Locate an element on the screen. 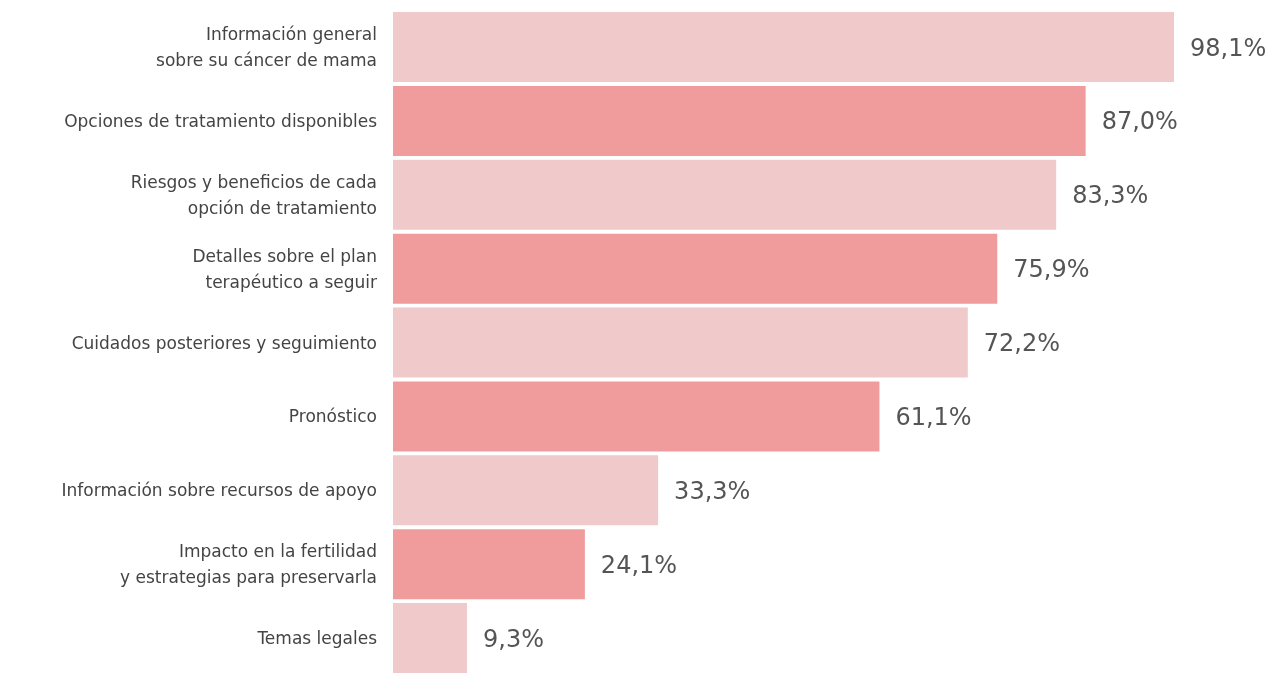 The image size is (1282, 675). data-label: 87,0% is located at coordinates (1139, 121).